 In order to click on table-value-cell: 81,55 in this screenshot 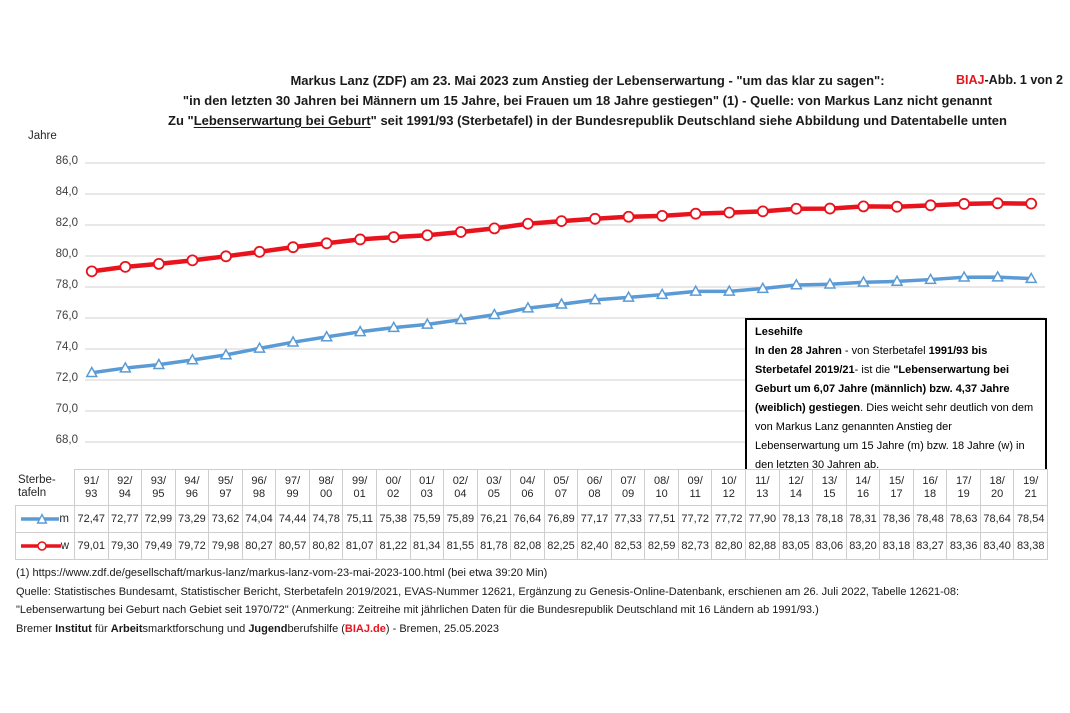, I will do `click(461, 546)`.